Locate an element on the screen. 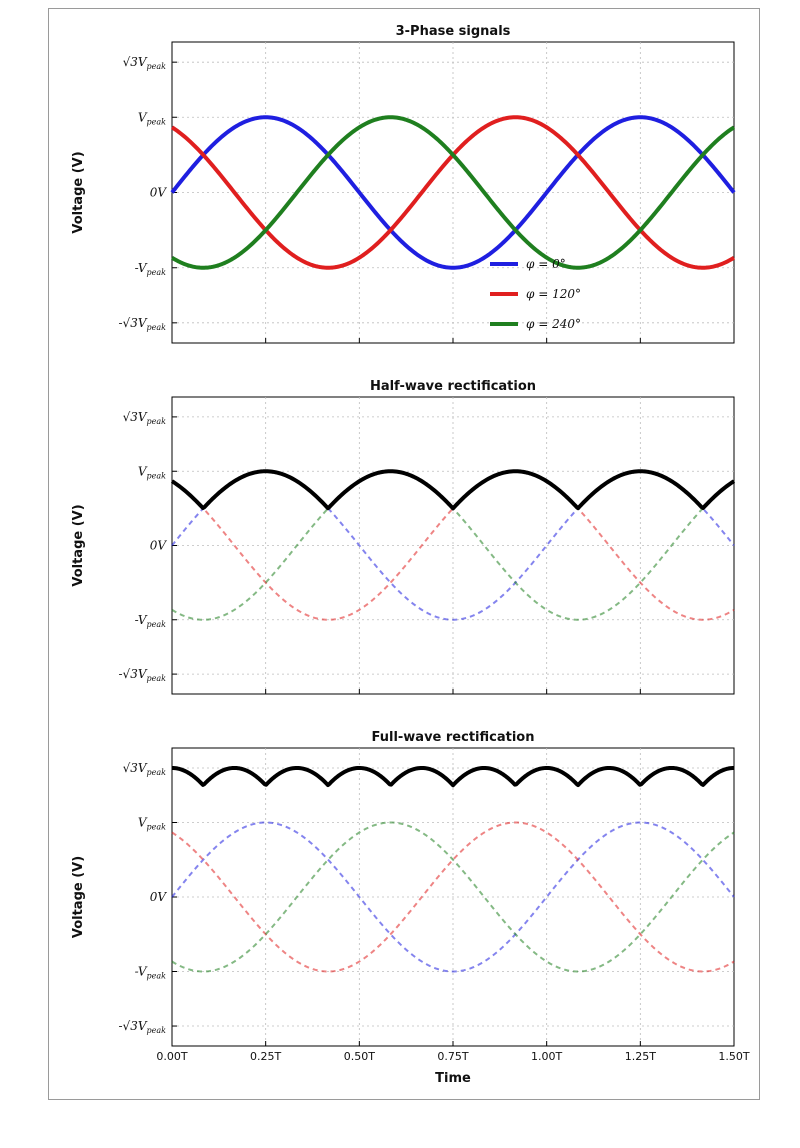 The height and width of the screenshot is (1148, 800). x-tick-label: 0.25T is located at coordinates (265, 1056).